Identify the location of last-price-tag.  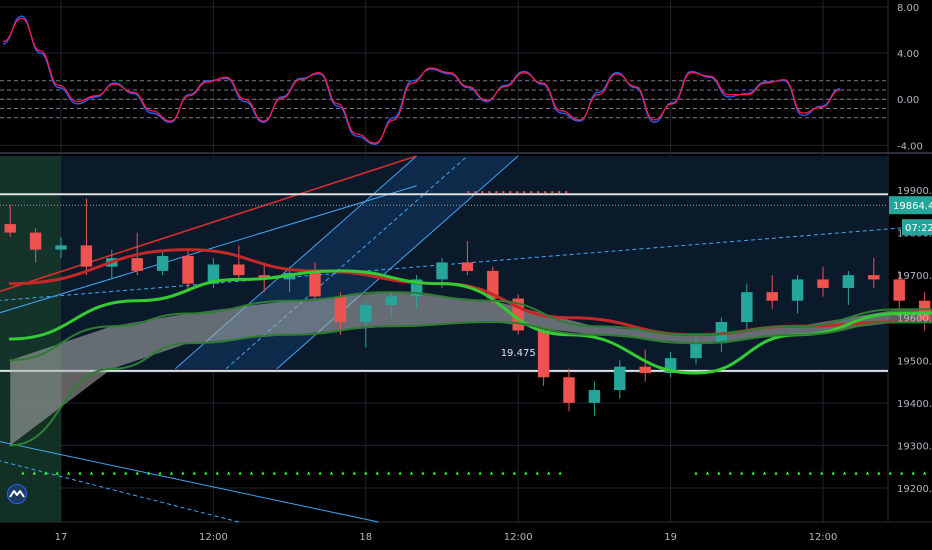
(910, 205).